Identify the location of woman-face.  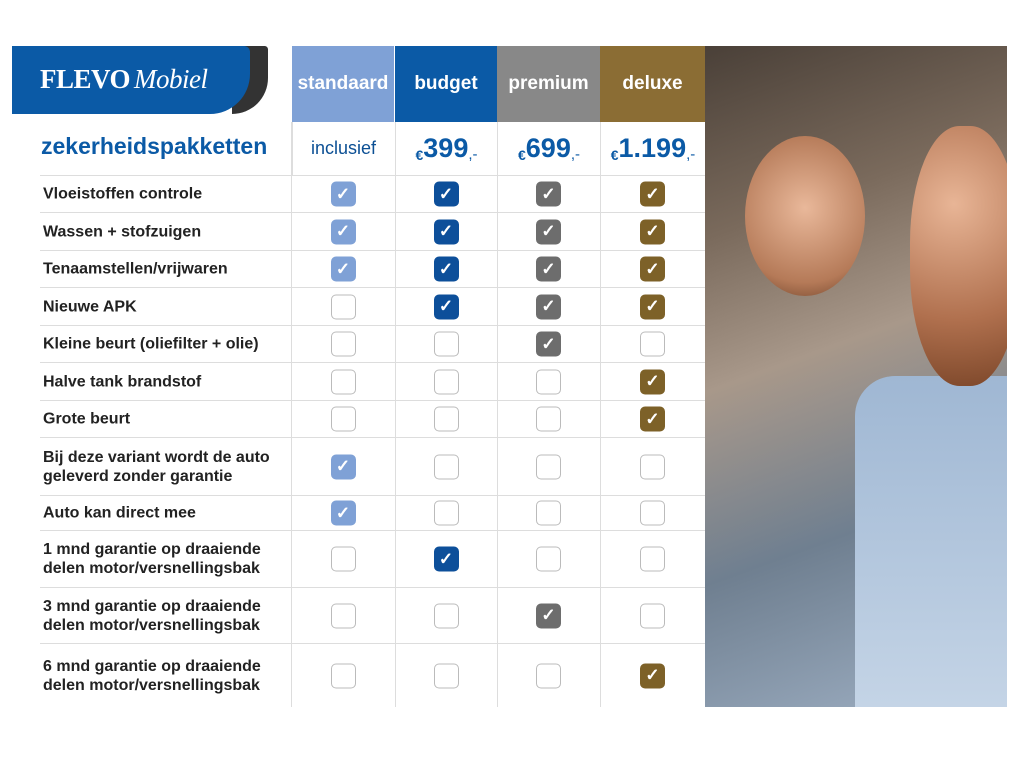
(805, 216).